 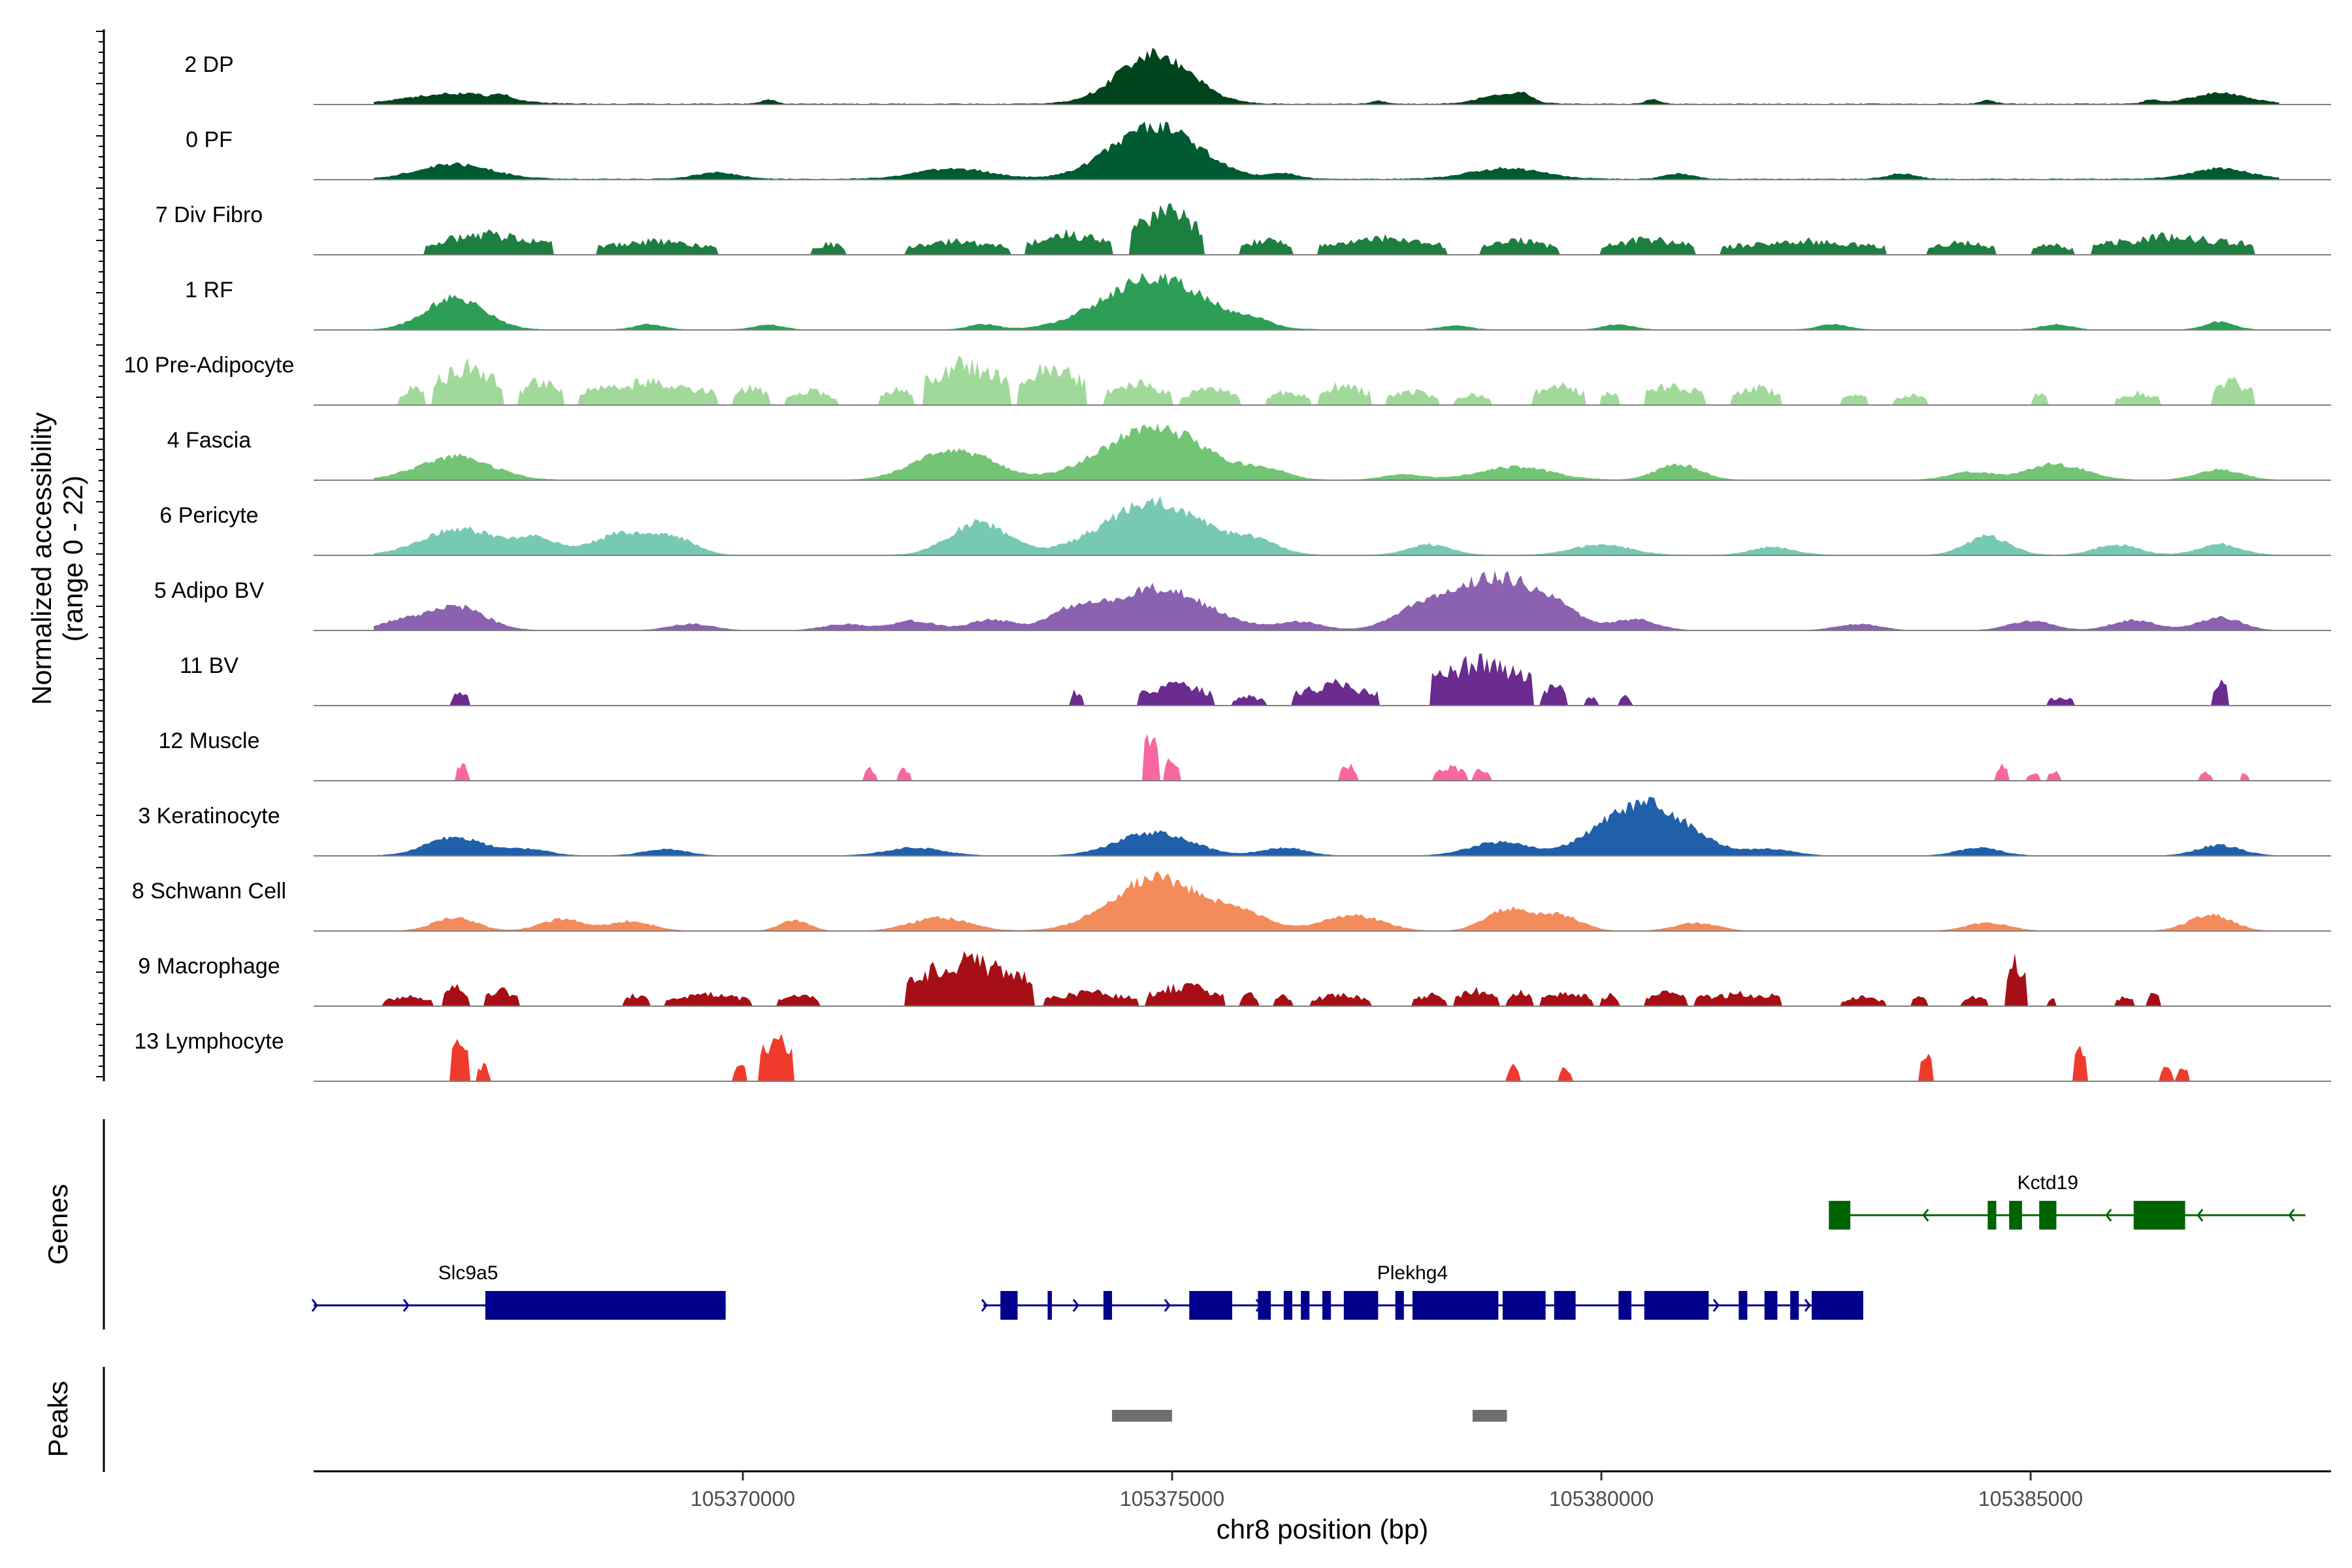 I want to click on genes-panel-label: Genes, so click(x=57, y=1224).